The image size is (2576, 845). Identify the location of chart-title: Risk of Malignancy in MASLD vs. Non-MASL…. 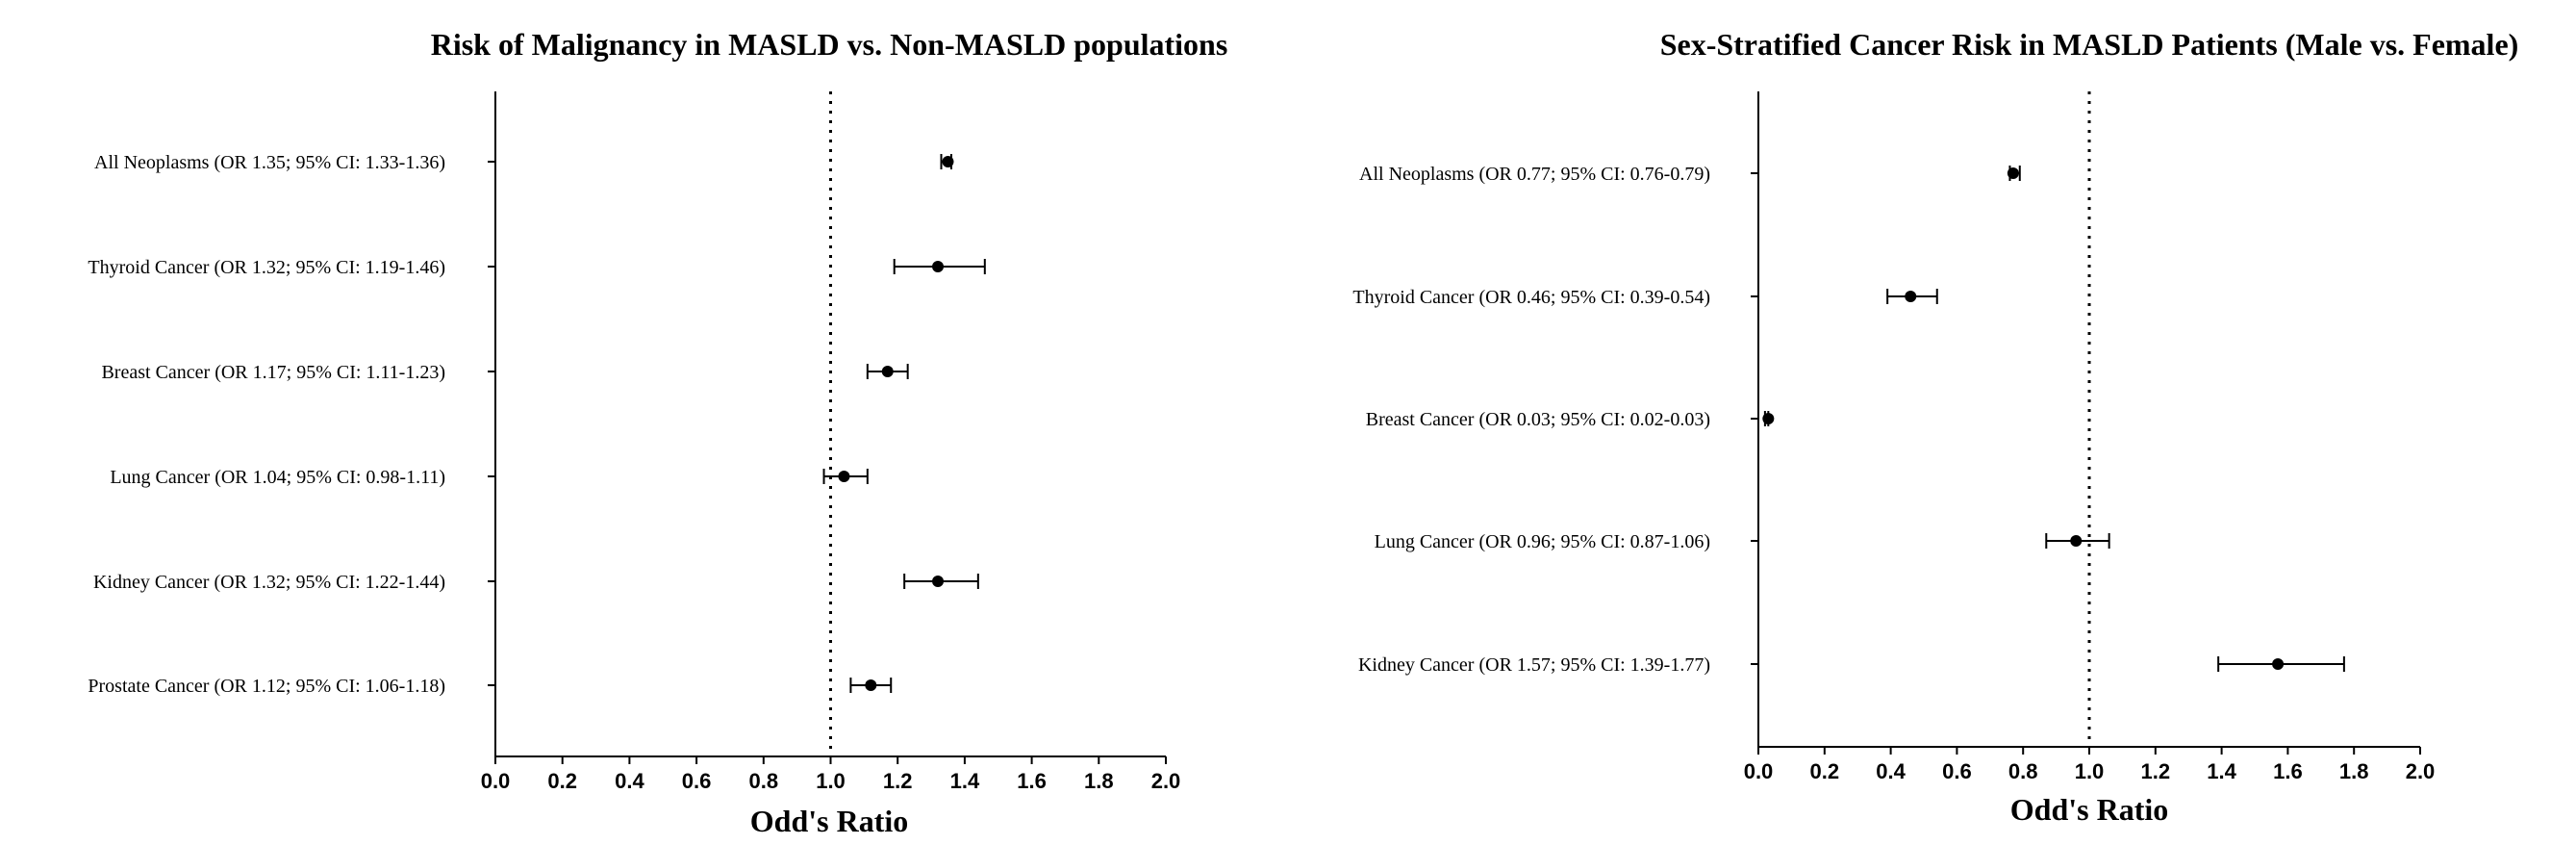
(830, 44).